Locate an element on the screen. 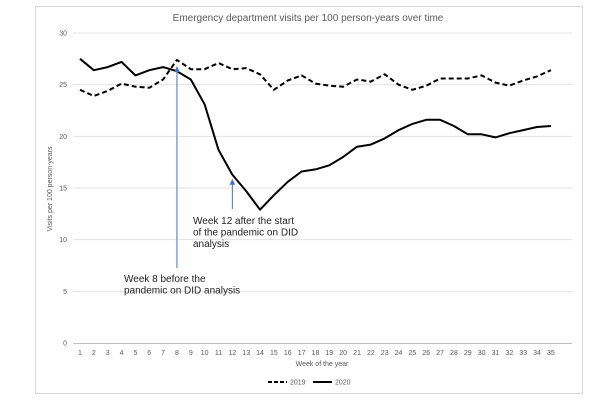 This screenshot has height=400, width=616. x-tick-label-29: 29 is located at coordinates (468, 353).